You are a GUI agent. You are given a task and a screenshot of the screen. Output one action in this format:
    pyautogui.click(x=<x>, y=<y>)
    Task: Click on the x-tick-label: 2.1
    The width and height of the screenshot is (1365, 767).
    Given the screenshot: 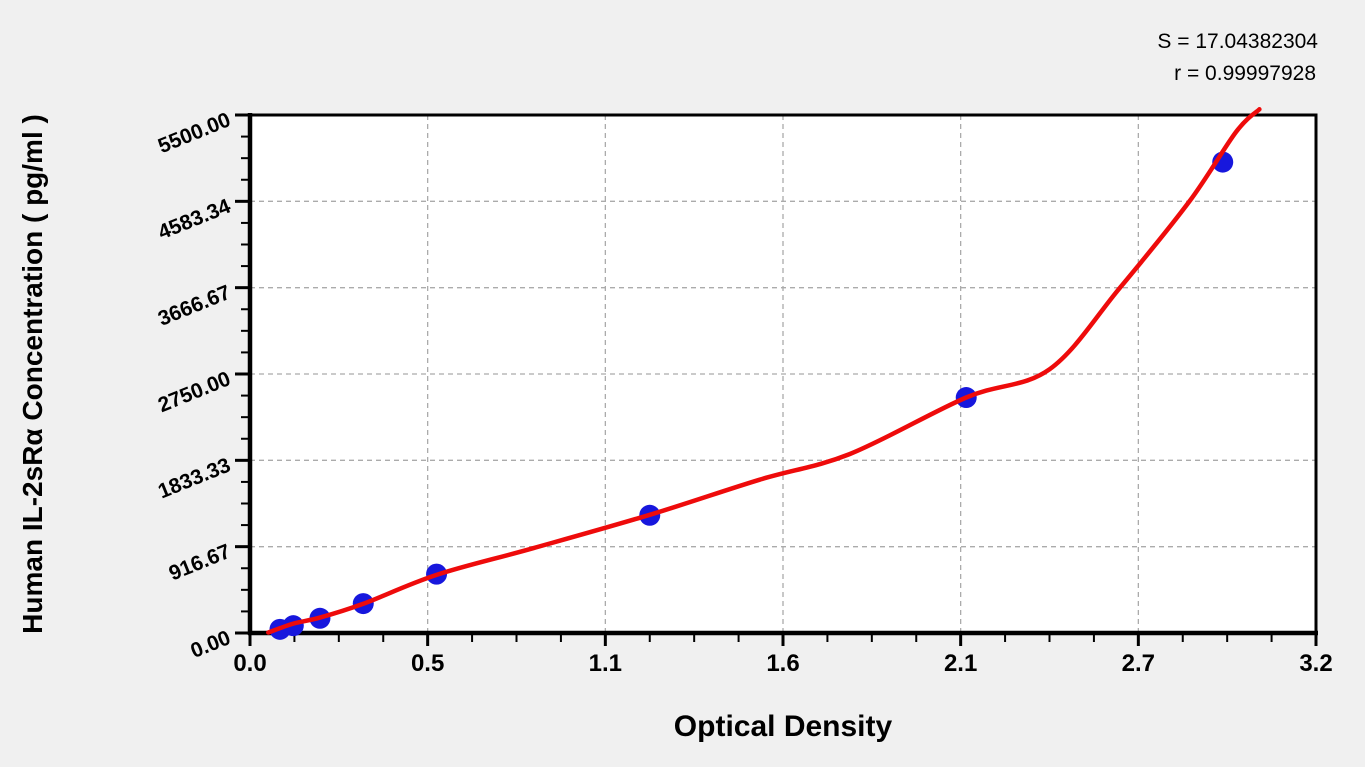 What is the action you would take?
    pyautogui.click(x=960, y=663)
    